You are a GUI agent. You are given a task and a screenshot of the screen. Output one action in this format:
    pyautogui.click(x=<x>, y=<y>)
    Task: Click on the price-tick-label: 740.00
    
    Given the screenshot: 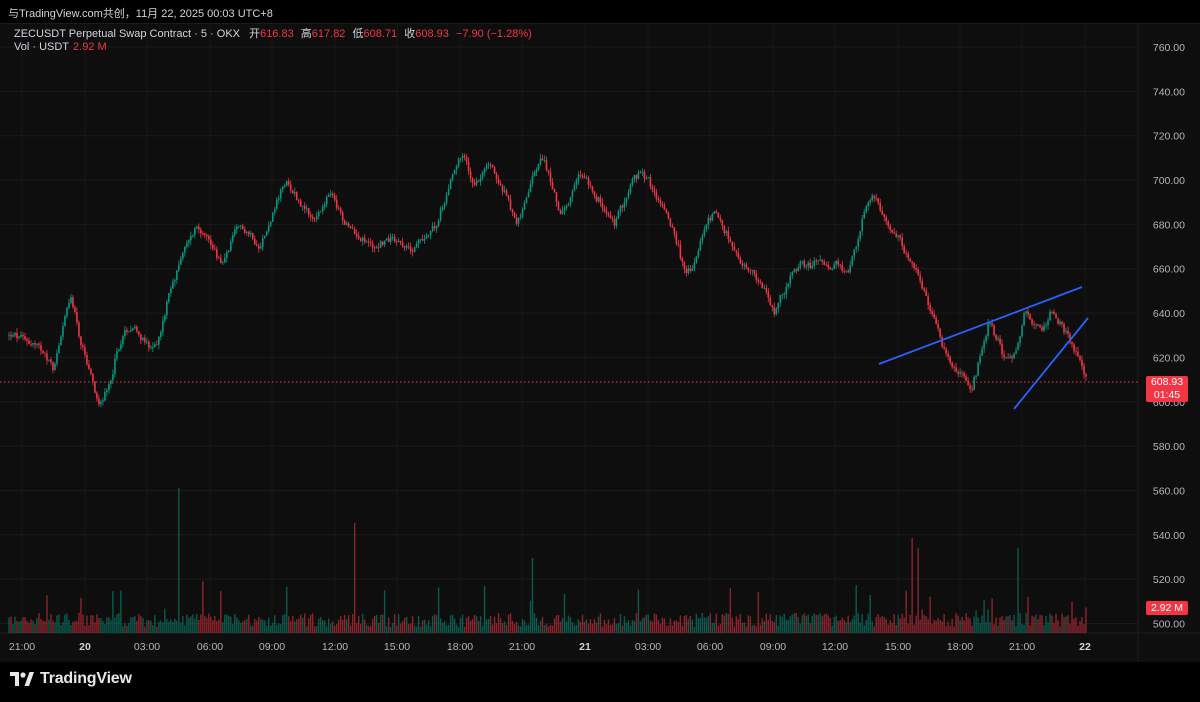 What is the action you would take?
    pyautogui.click(x=1169, y=92)
    